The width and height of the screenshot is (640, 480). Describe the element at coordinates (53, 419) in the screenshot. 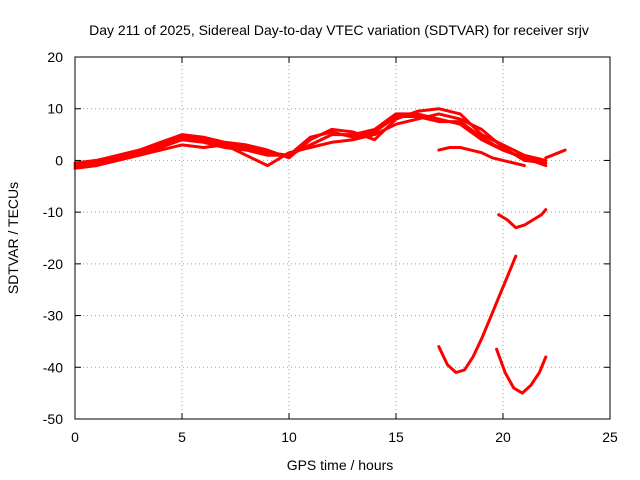

I see `y-tick-label: -50` at that location.